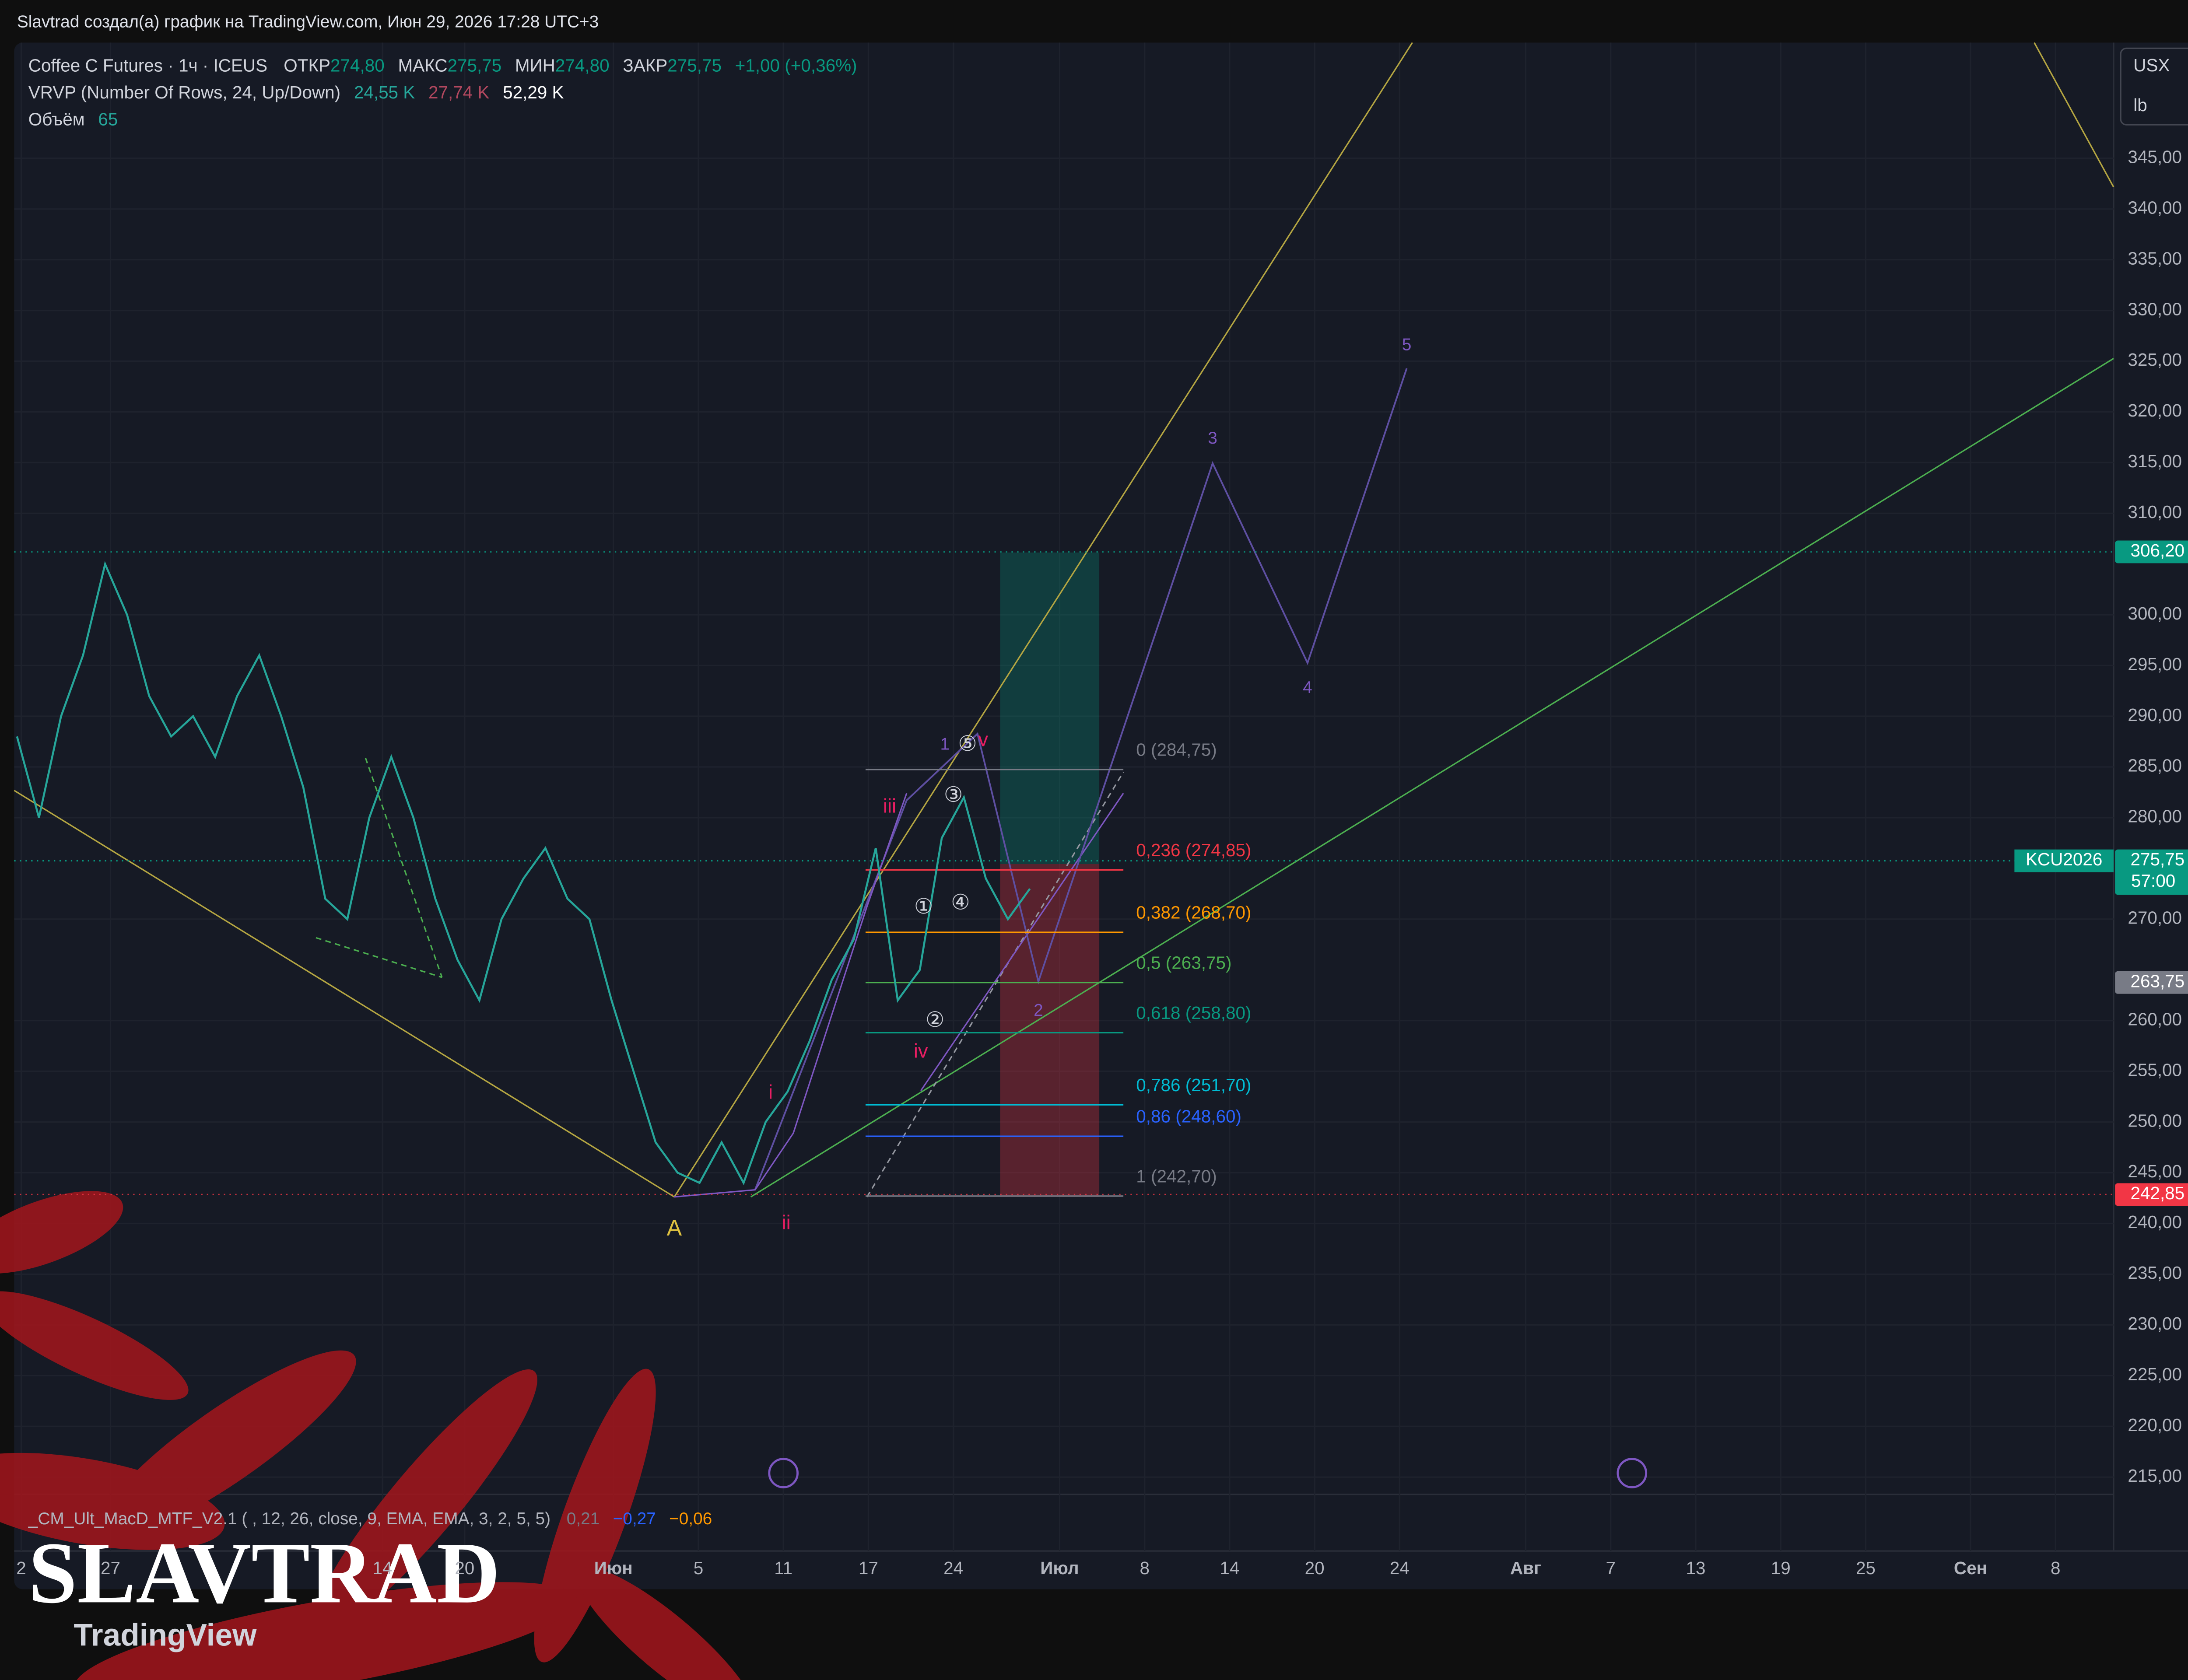  Describe the element at coordinates (2155, 613) in the screenshot. I see `y-tick-label: 300,00` at that location.